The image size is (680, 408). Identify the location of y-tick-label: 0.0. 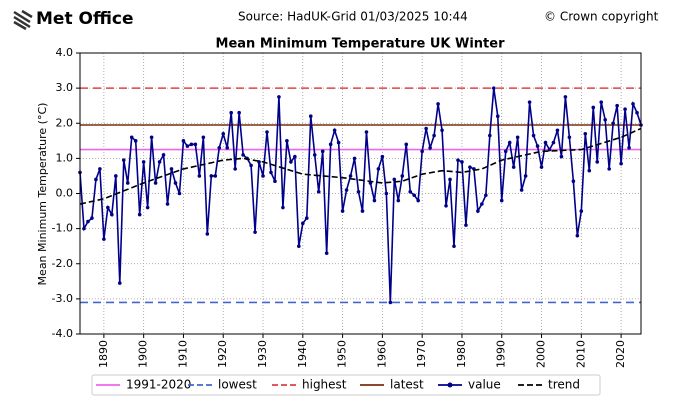
(65, 193).